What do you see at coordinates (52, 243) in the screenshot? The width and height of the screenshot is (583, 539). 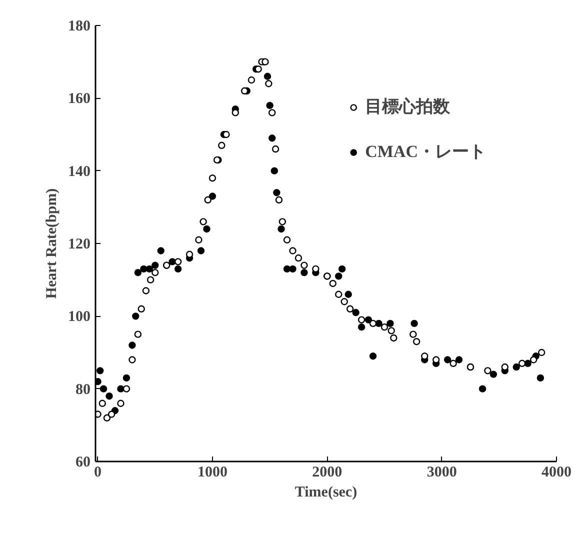 I see `y-axis-title: Heart Rate(bpm)` at bounding box center [52, 243].